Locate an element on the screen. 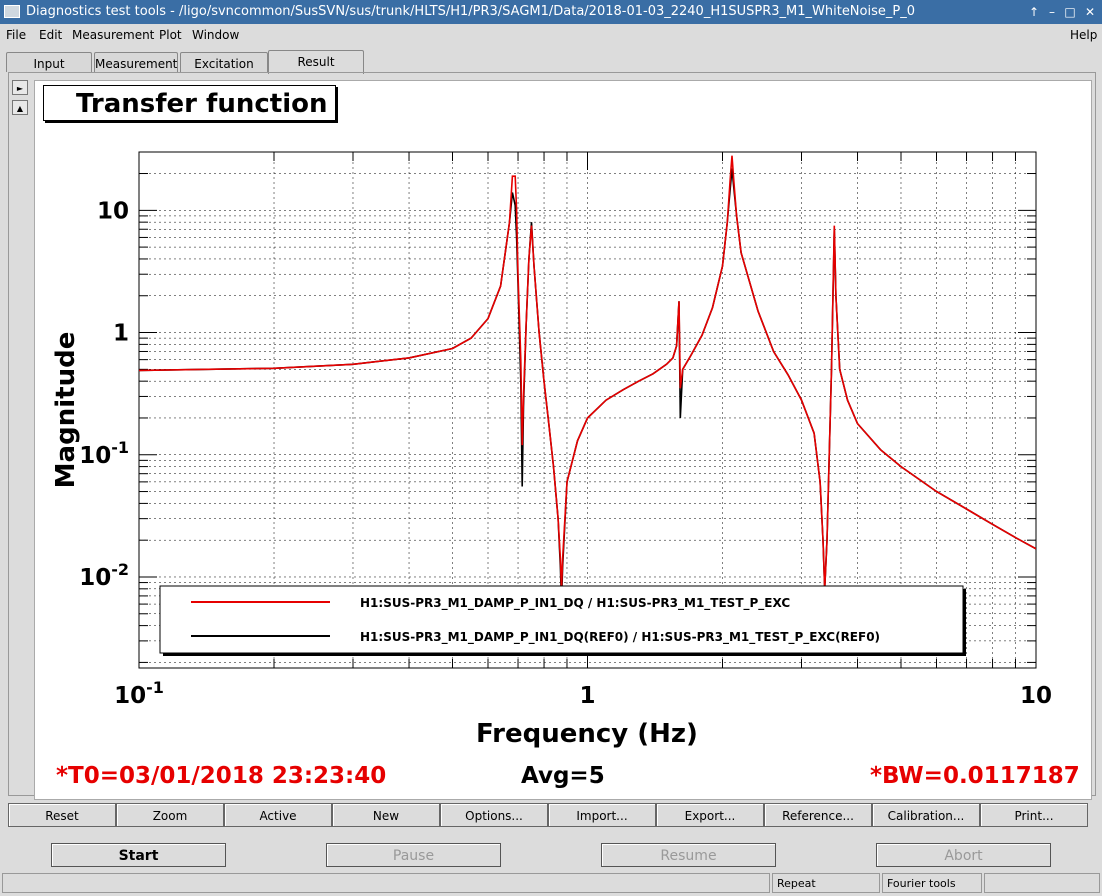 This screenshot has height=896, width=1102. active-button: Active is located at coordinates (278, 815).